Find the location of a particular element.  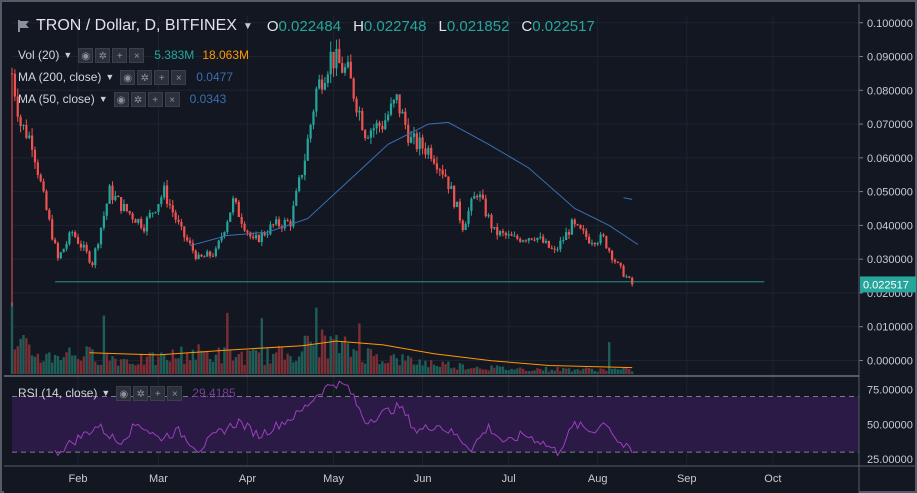

ma200-legend: MA (200, close) ▼ ◉ ✲ + × 0.0477 is located at coordinates (125, 77).